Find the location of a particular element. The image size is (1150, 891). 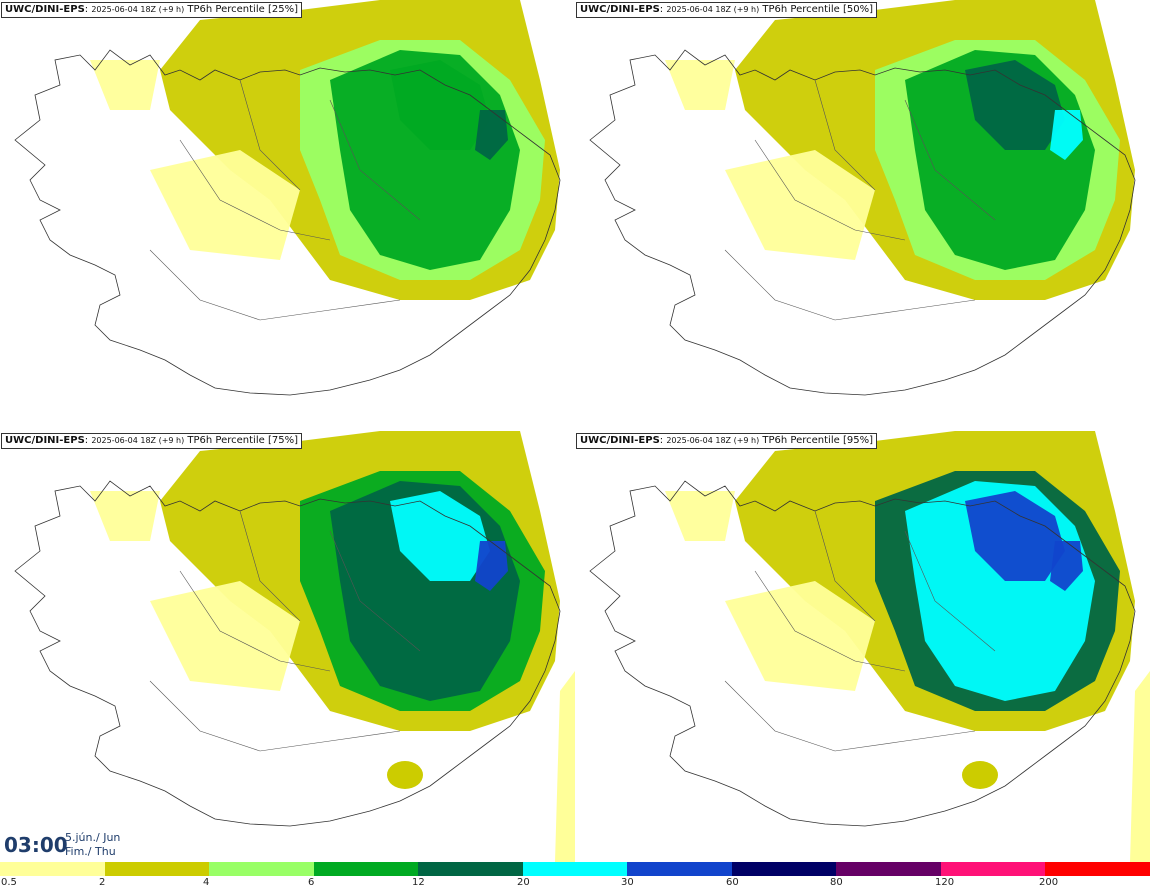

valid-date: 5.jún./ Jun Fim./ Thu is located at coordinates (92, 845).